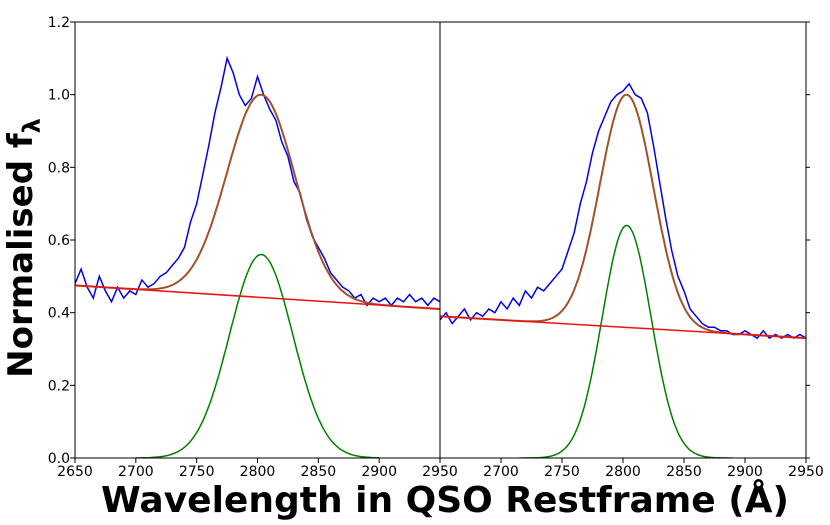 The image size is (830, 525). I want to click on y-axis-title-subscript: λ, so click(32, 125).